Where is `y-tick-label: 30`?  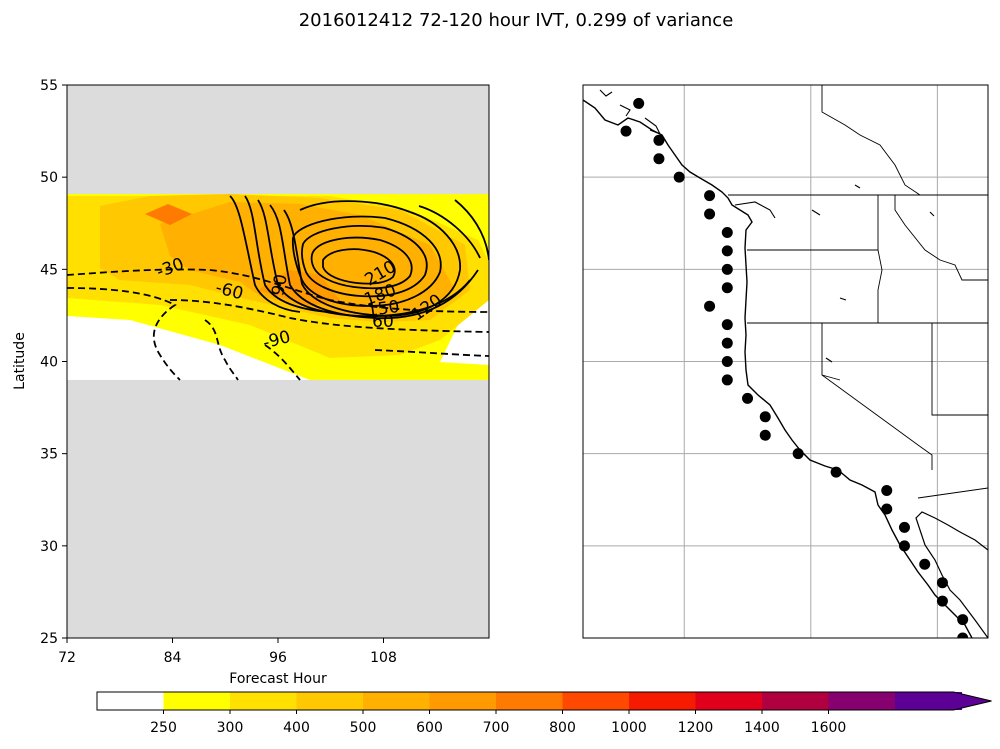
y-tick-label: 30 is located at coordinates (49, 547).